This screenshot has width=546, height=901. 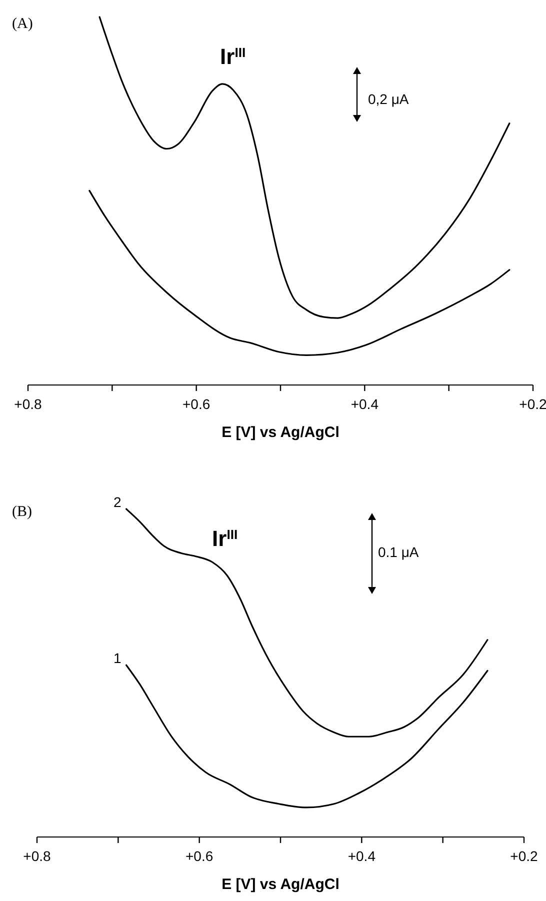 I want to click on series-label: 2, so click(x=117, y=502).